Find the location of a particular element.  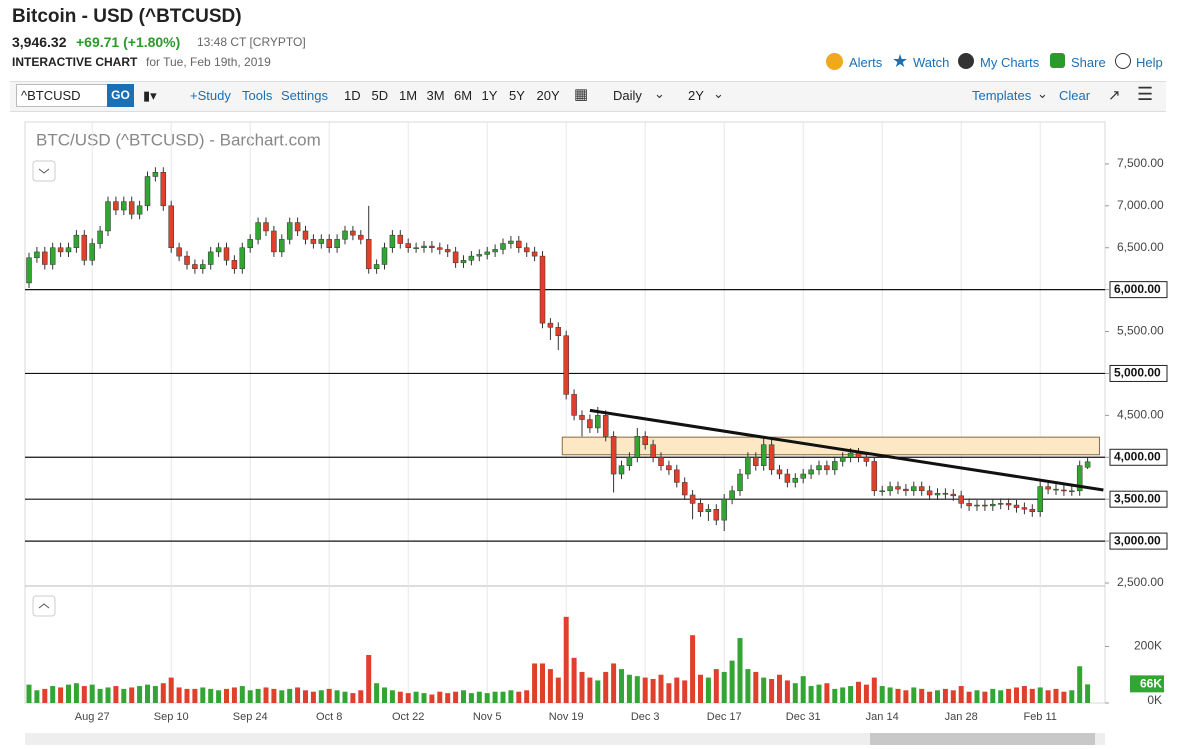

watch-link: Watch is located at coordinates (931, 62).